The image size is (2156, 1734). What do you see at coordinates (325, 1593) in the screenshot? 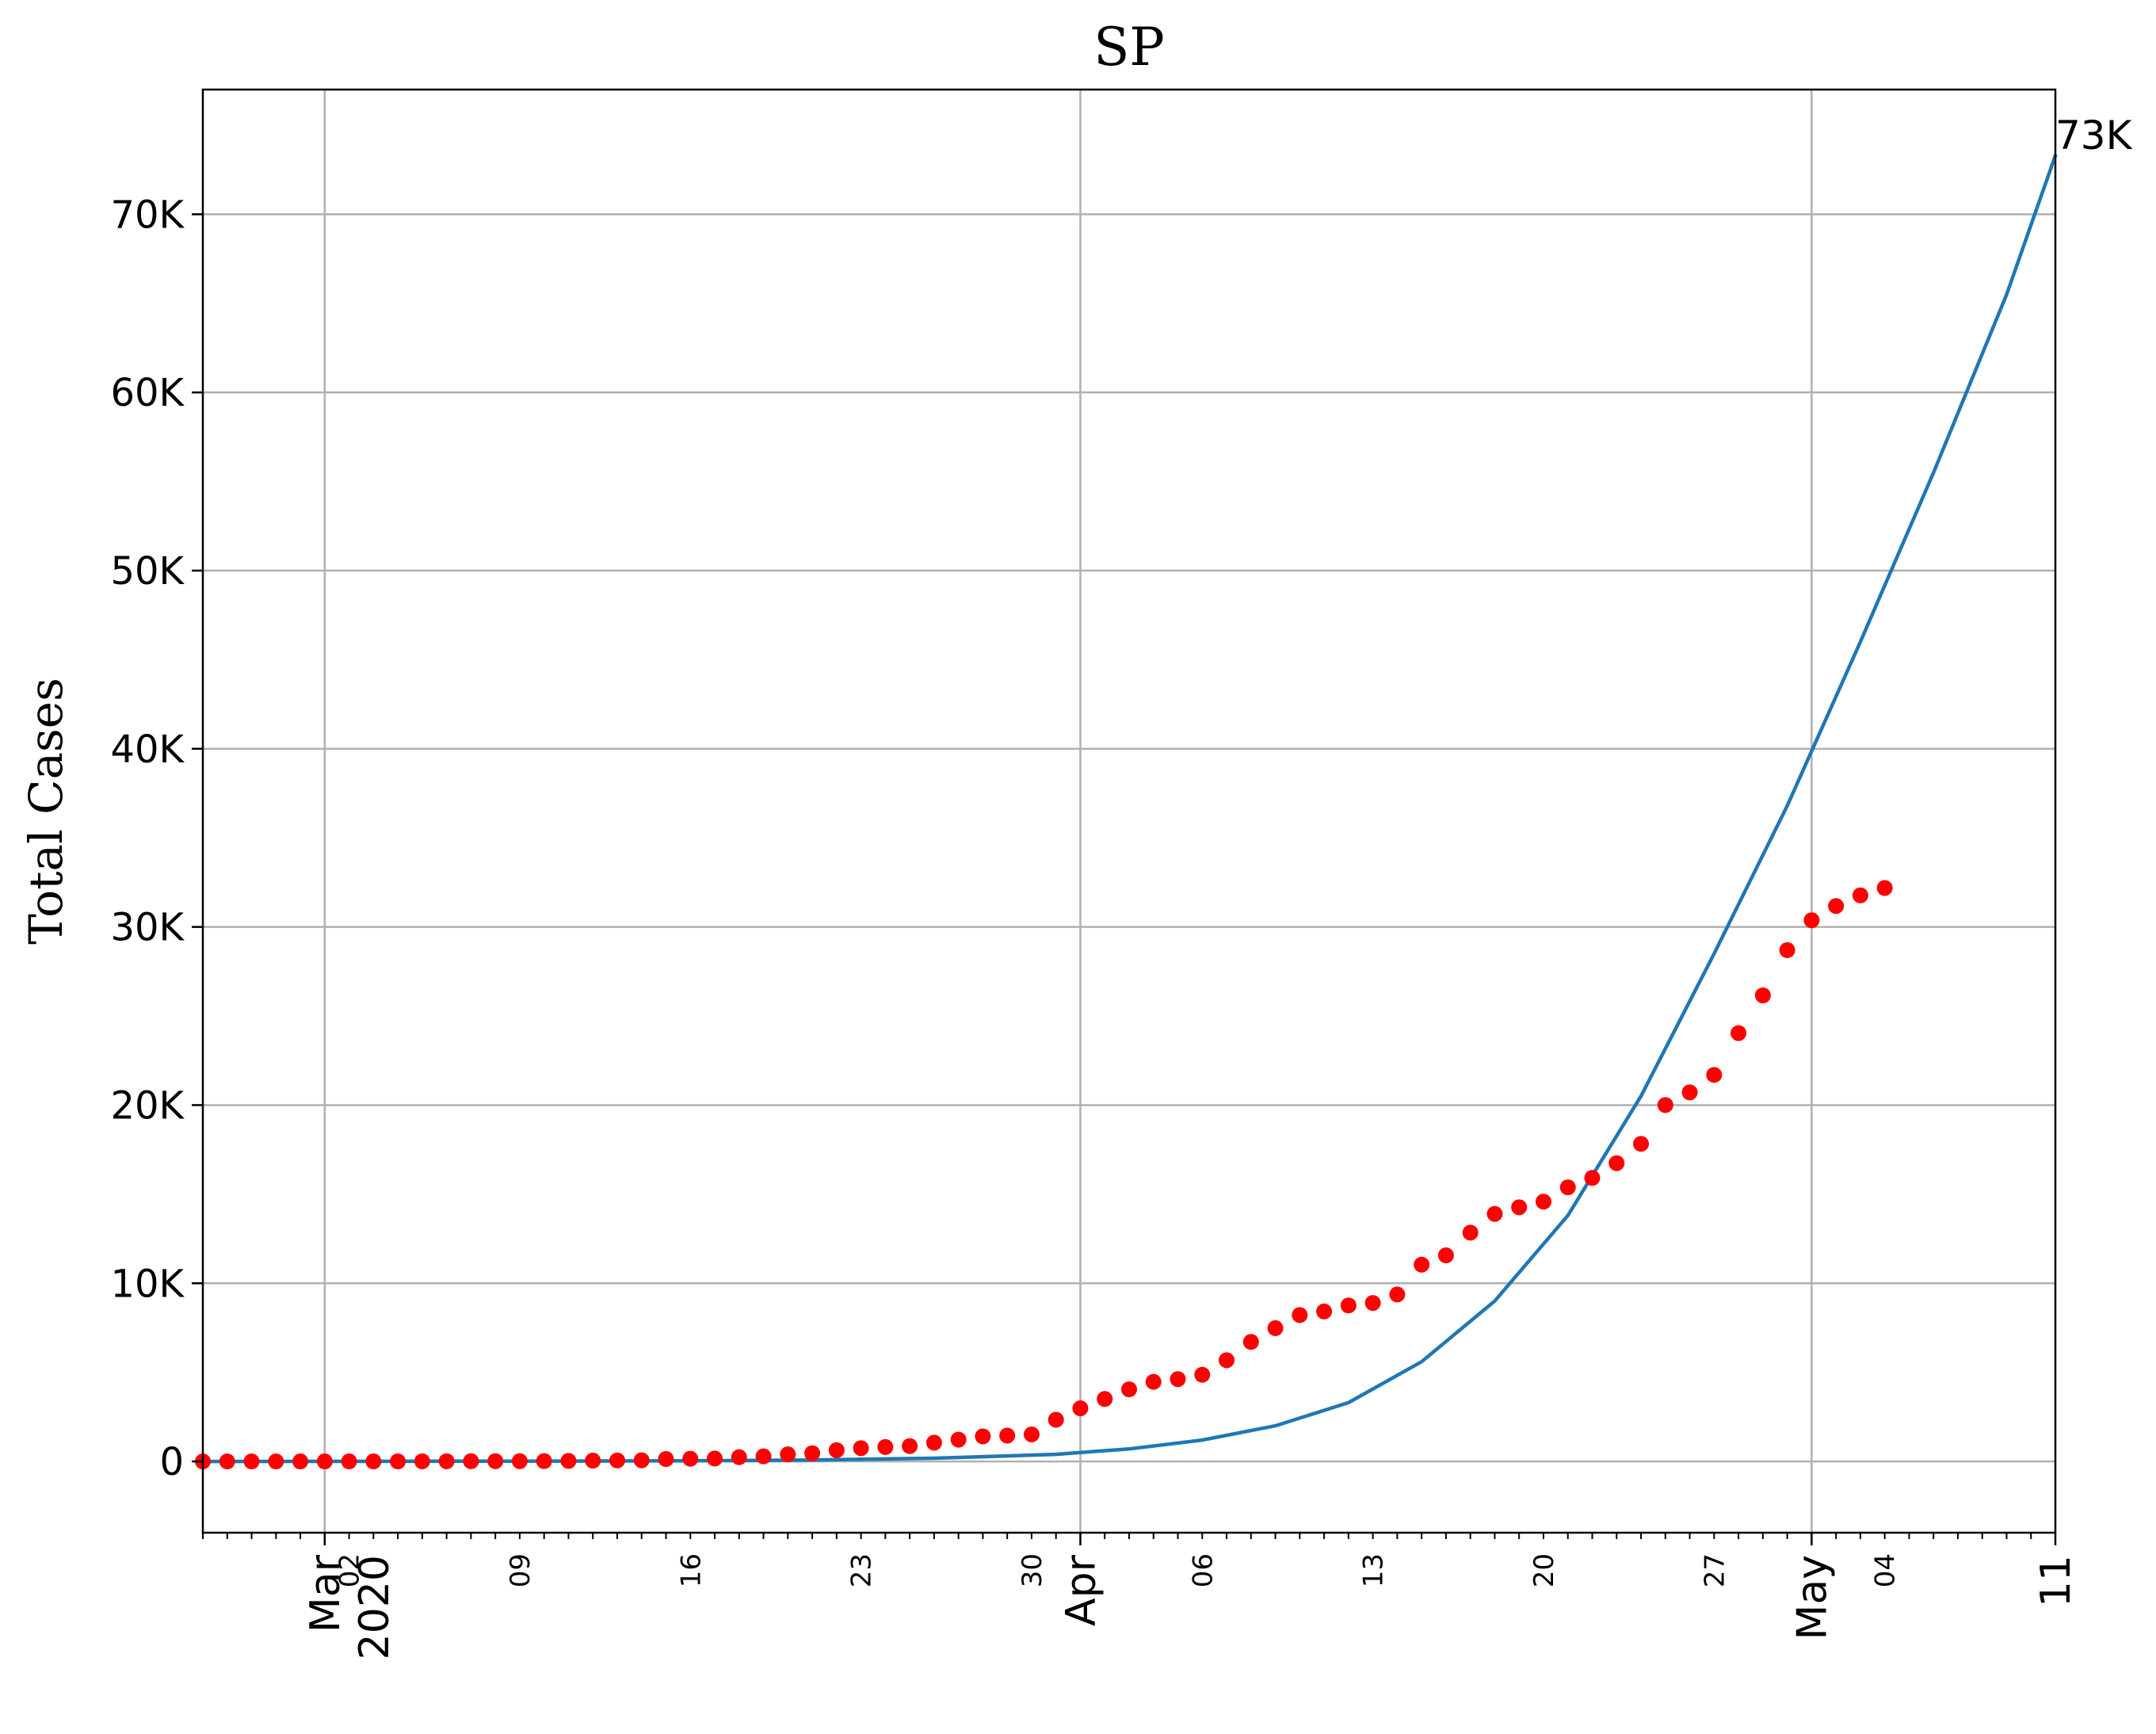
I see `x-major-tick-label: Mar` at bounding box center [325, 1593].